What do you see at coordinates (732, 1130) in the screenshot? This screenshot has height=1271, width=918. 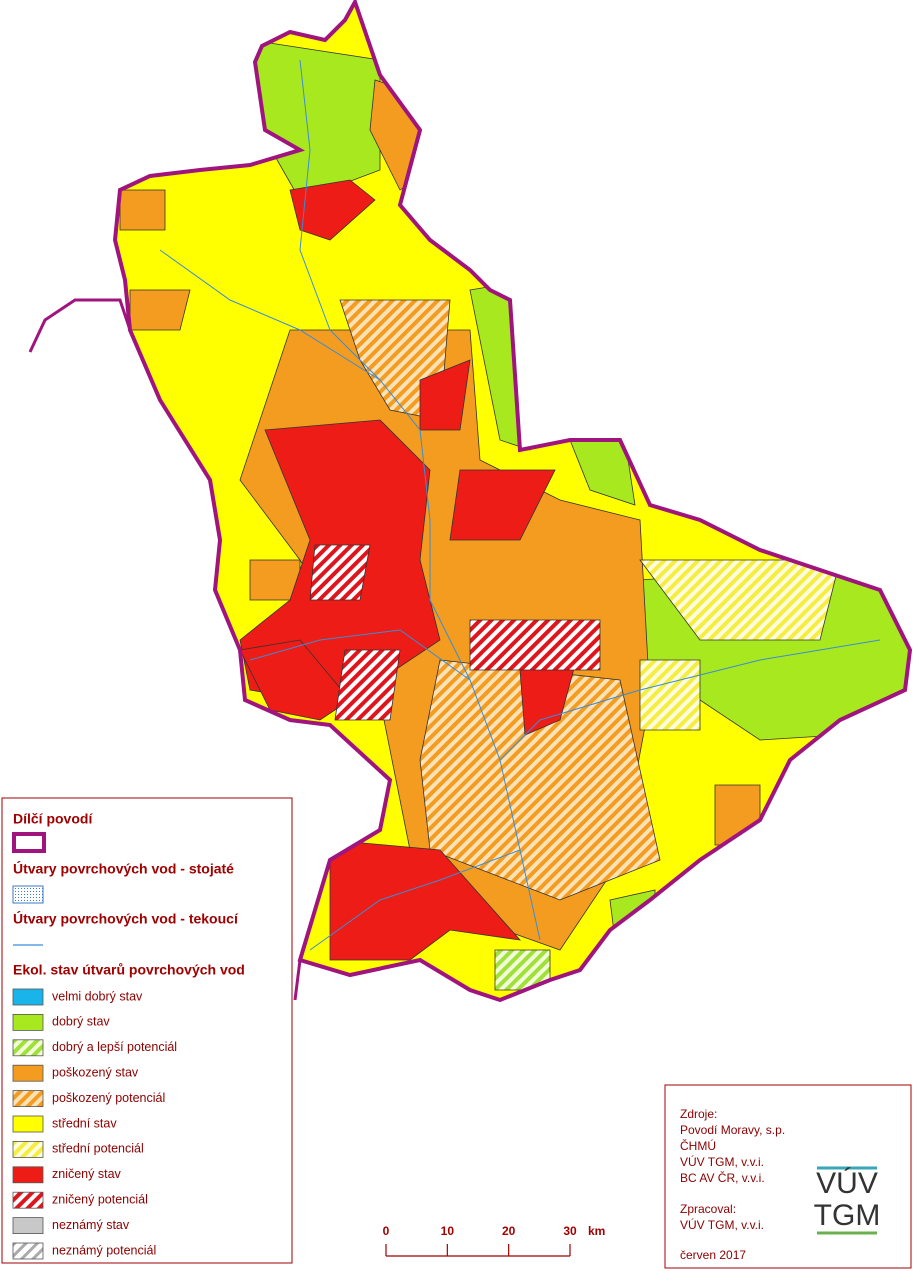 I see `source-line: Povodí Moravy, s.p.` at bounding box center [732, 1130].